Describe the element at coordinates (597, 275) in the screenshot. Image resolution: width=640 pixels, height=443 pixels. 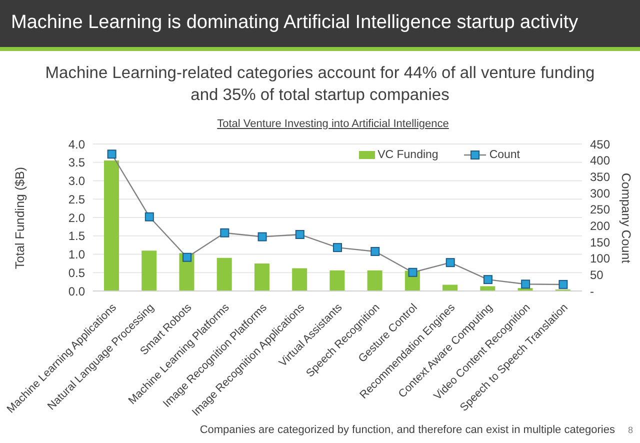
I see `y2-tick-label: 50` at that location.